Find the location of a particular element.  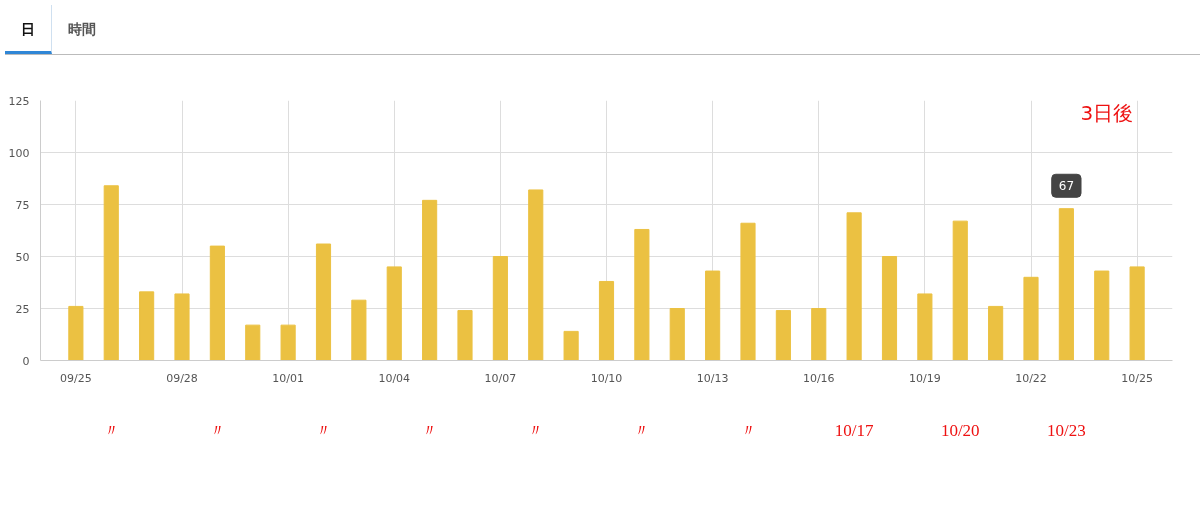

text: 日 is located at coordinates (28, 29).